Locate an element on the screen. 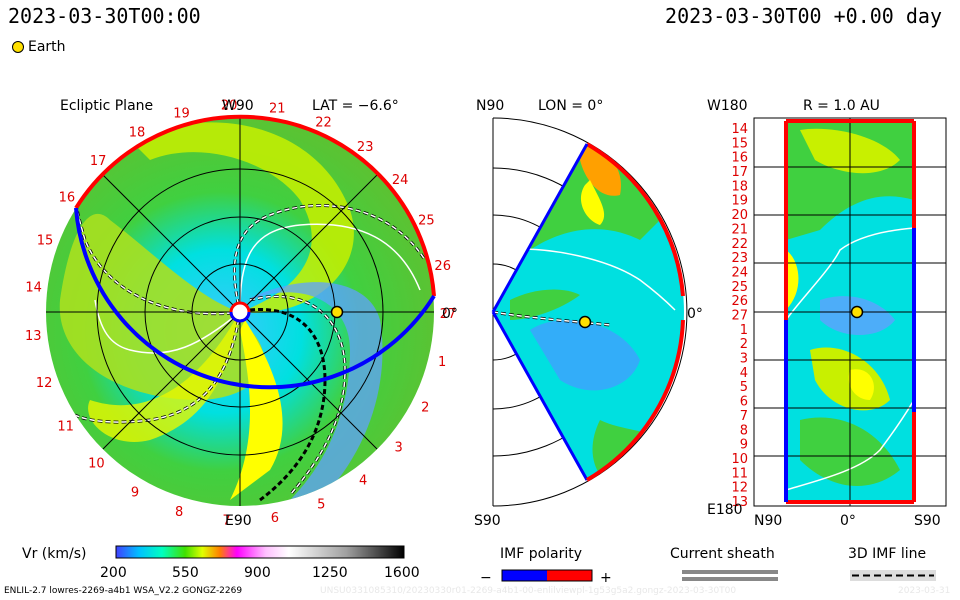 The height and width of the screenshot is (600, 960). carrington-tick-label: 16 is located at coordinates (67, 198).